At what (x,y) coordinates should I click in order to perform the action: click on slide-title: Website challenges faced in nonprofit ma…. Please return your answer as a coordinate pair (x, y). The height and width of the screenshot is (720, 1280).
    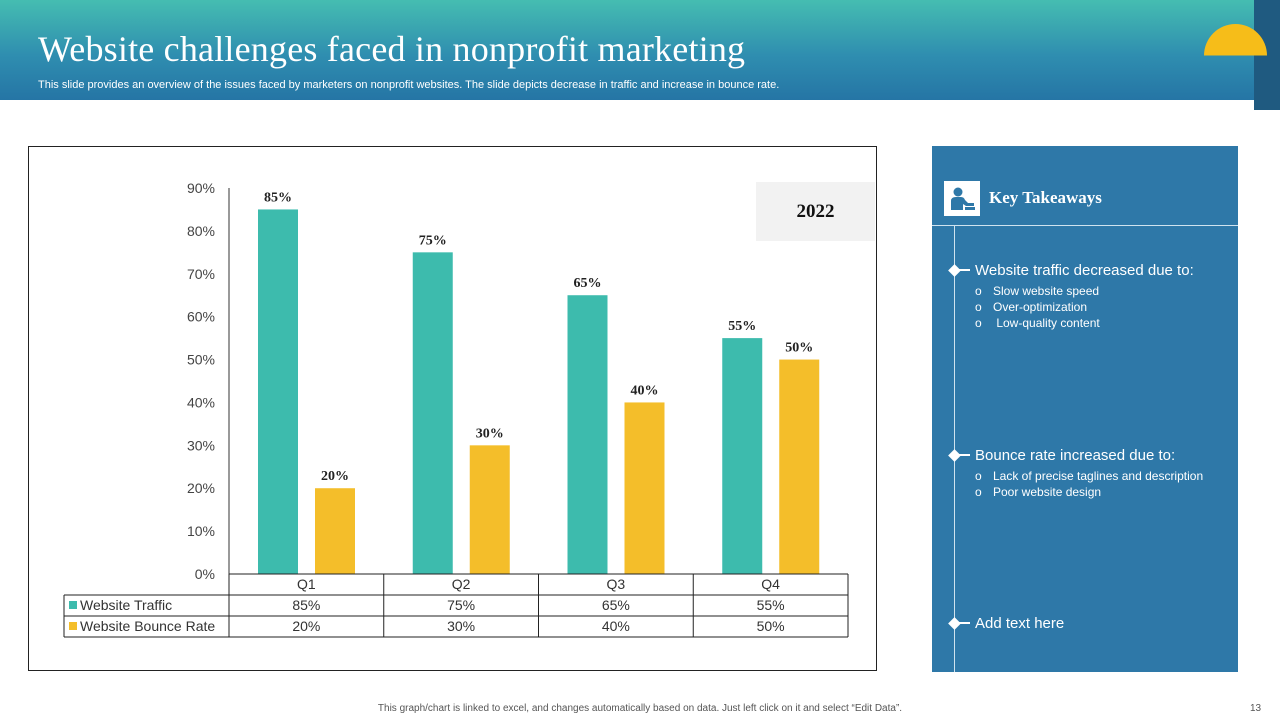
    Looking at the image, I should click on (392, 49).